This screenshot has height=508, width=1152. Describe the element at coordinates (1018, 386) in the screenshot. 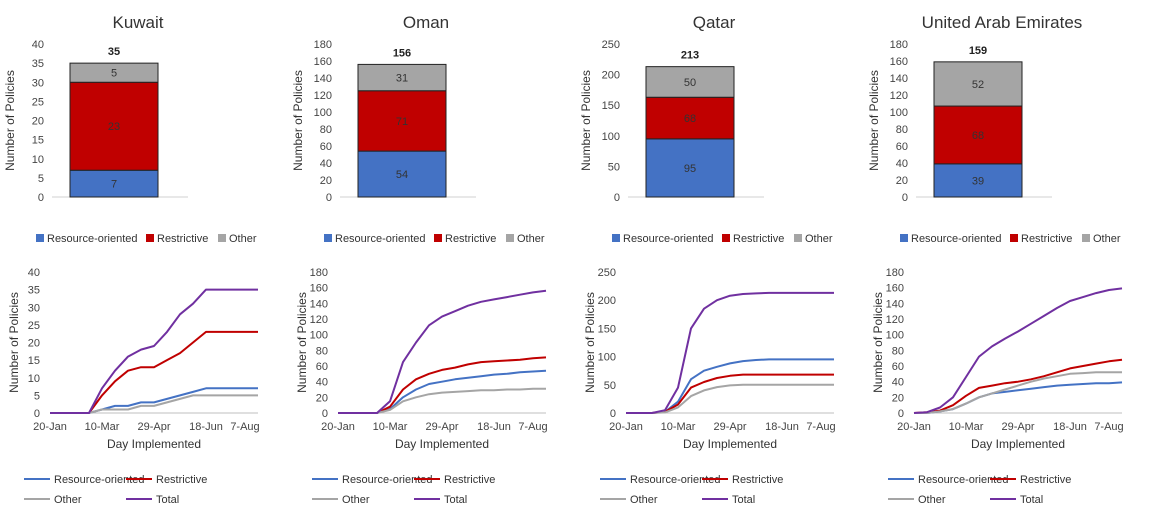

I see `series-line-restrictive` at that location.